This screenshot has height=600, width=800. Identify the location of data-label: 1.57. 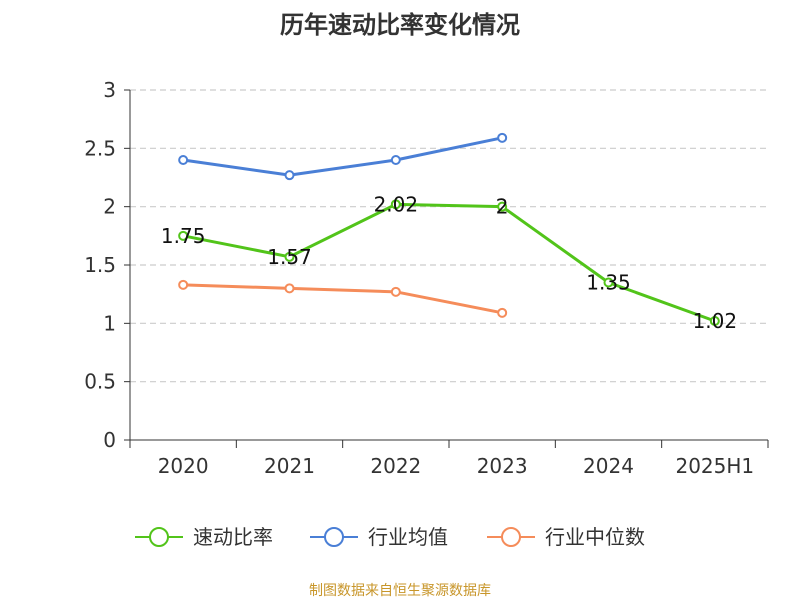
(289, 257).